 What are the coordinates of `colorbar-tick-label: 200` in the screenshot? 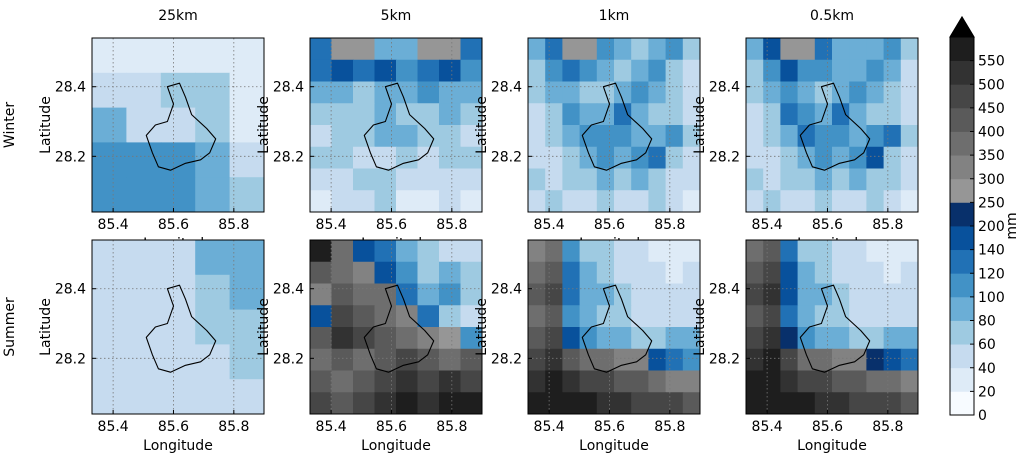 It's located at (991, 227).